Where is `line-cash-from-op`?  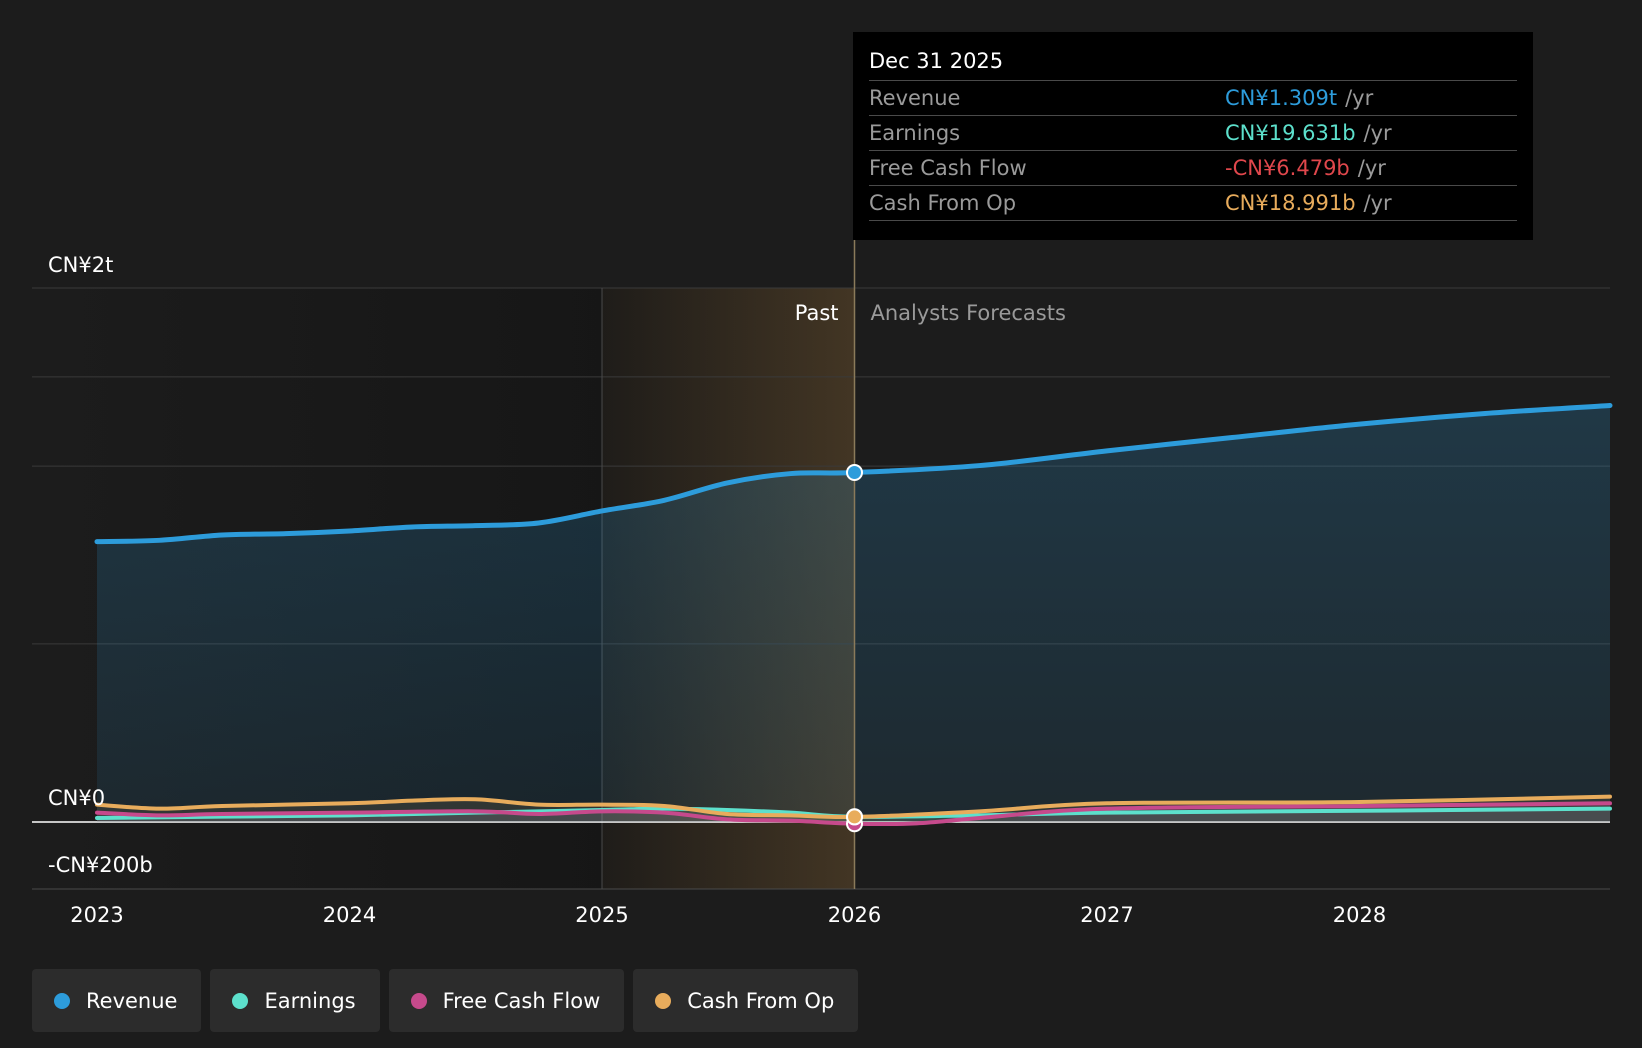 line-cash-from-op is located at coordinates (853, 807).